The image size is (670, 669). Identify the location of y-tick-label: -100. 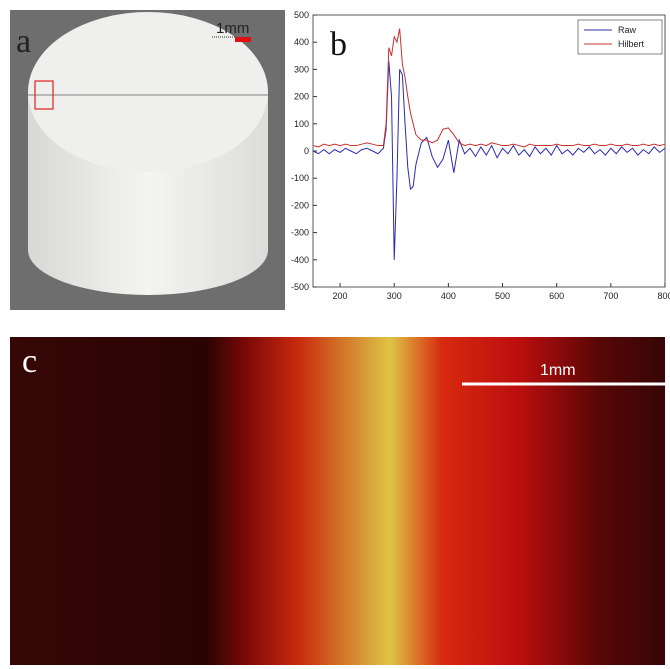
(300, 178).